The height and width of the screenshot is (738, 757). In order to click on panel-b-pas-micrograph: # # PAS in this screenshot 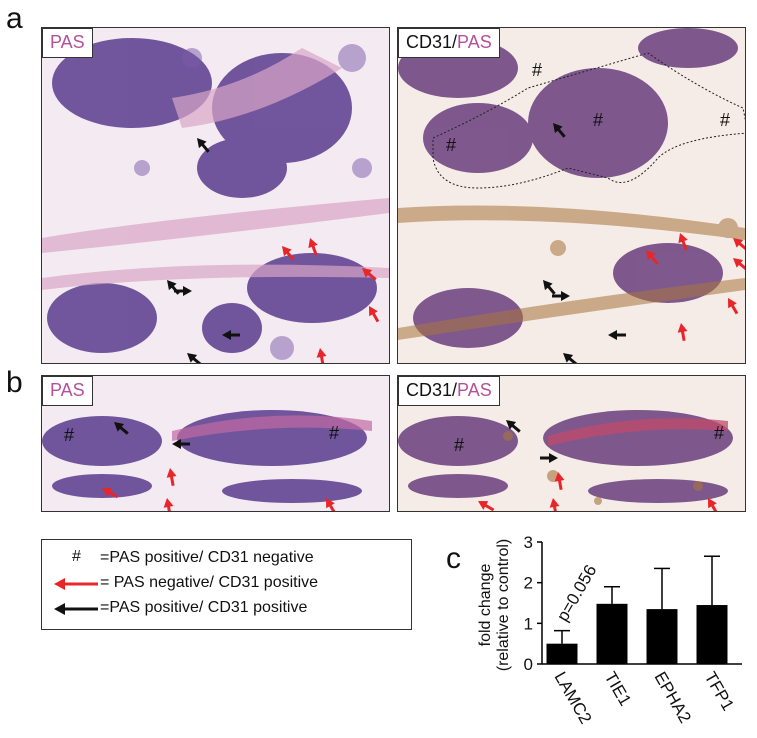, I will do `click(215, 443)`.